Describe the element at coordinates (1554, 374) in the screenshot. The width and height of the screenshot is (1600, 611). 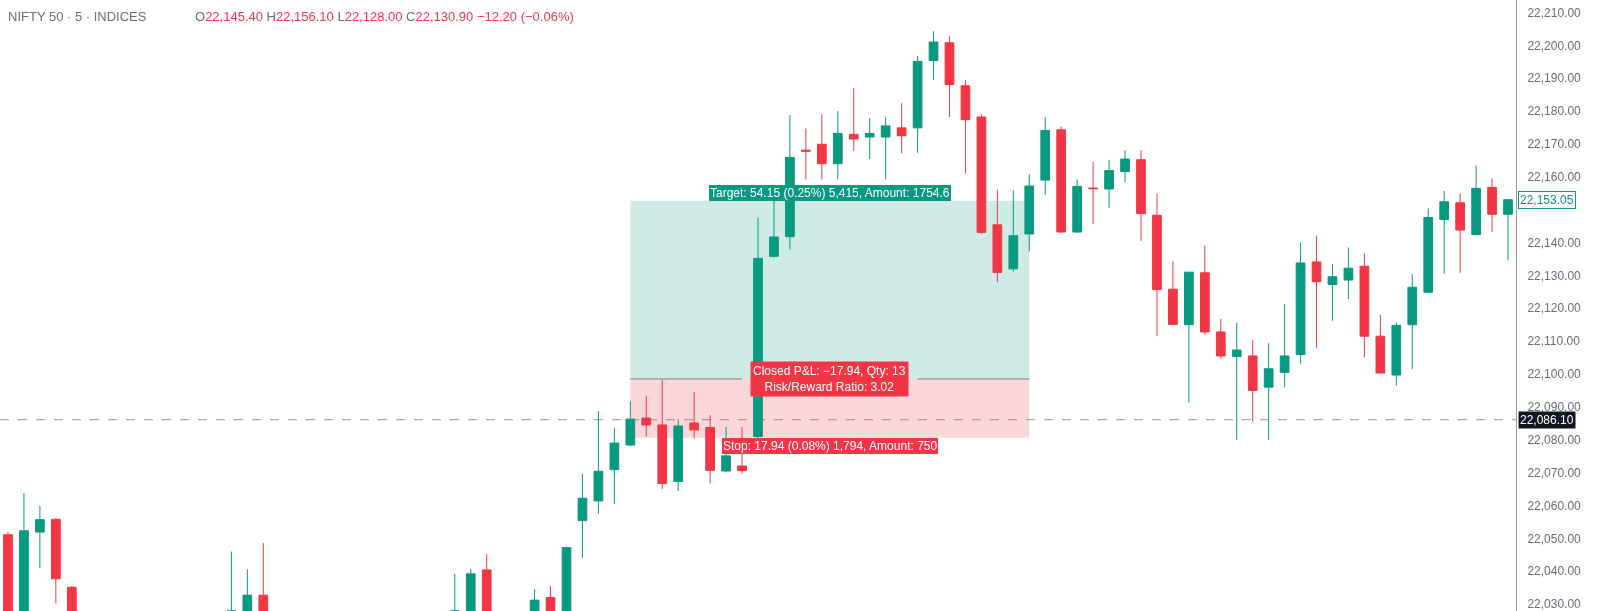
I see `y-tick-label: 22,100.00` at that location.